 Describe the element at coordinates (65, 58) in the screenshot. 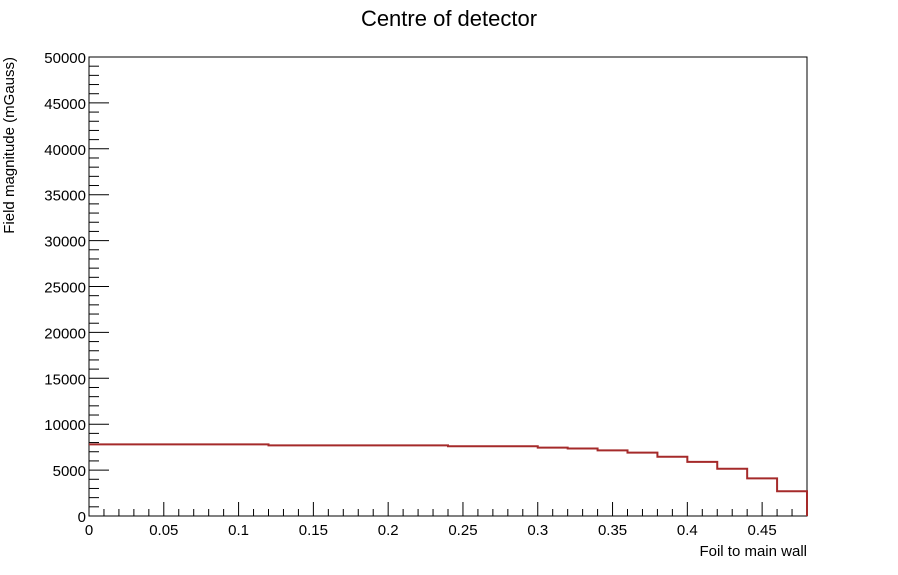

I see `y-tick-label: 50000` at that location.